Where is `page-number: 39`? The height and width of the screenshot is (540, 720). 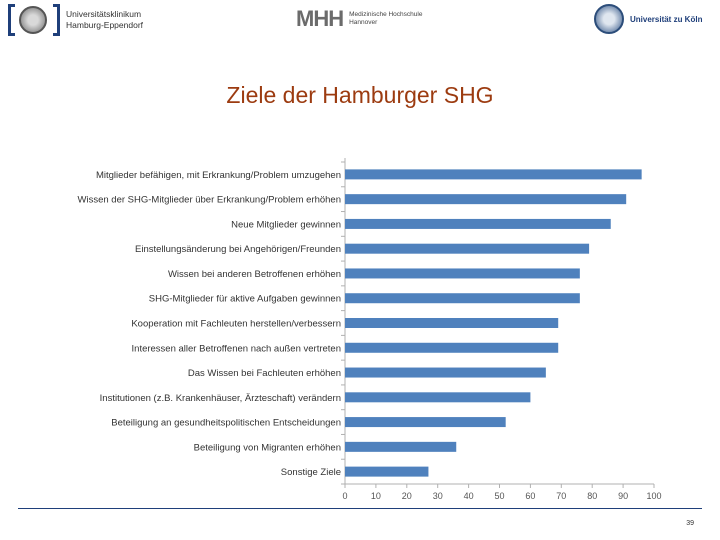 page-number: 39 is located at coordinates (690, 523).